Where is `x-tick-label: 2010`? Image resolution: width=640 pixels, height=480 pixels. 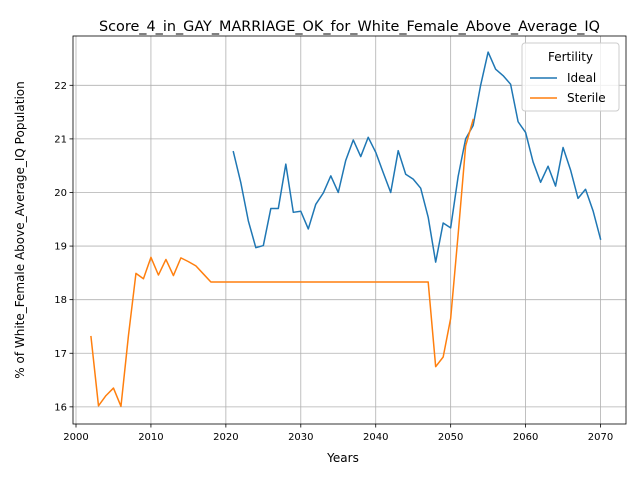 x-tick-label: 2010 is located at coordinates (150, 437).